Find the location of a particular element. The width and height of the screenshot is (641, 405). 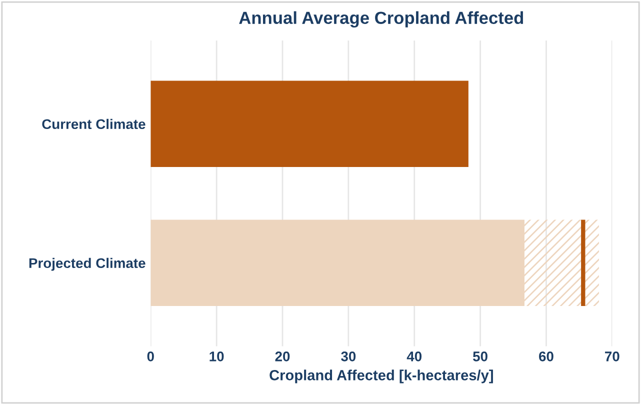

chart-title: Annual Average Cropland Affected is located at coordinates (381, 19).